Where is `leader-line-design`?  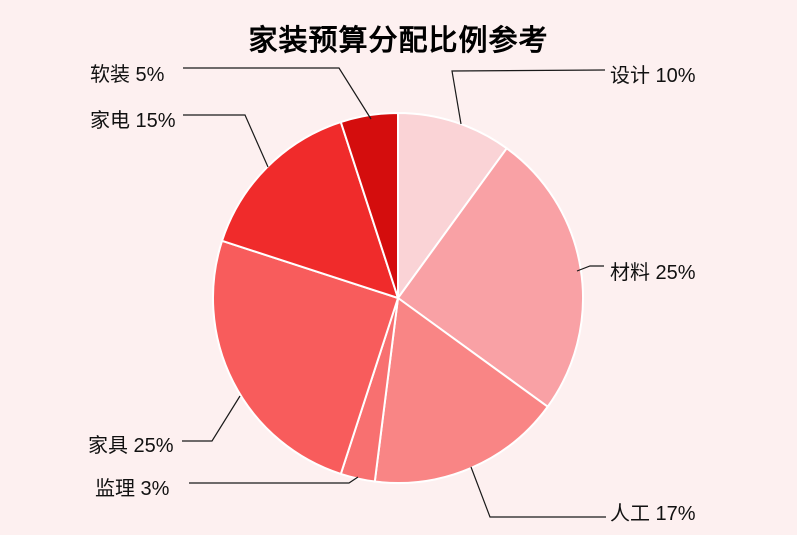
leader-line-design is located at coordinates (528, 97).